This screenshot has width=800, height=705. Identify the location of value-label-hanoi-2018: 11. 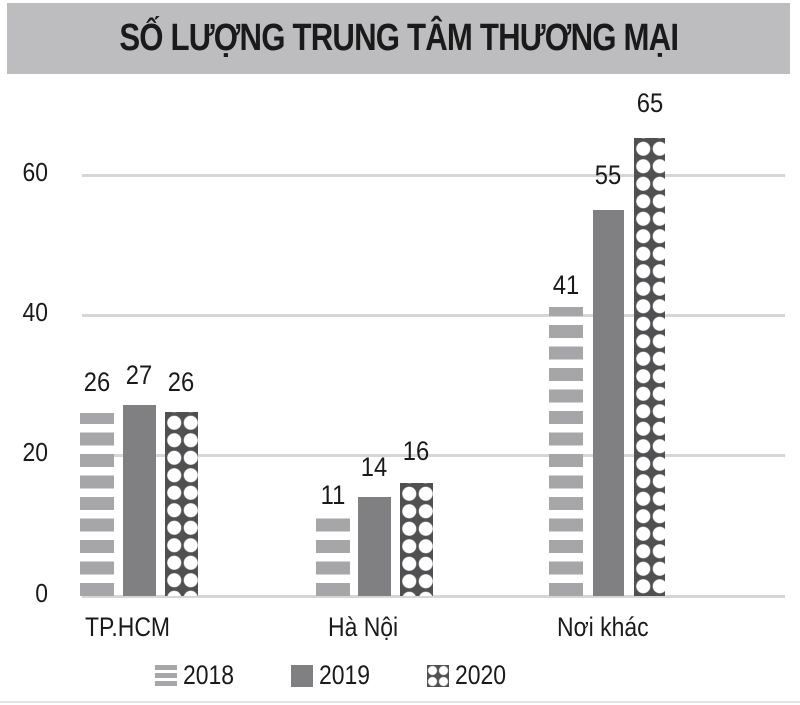
(333, 495).